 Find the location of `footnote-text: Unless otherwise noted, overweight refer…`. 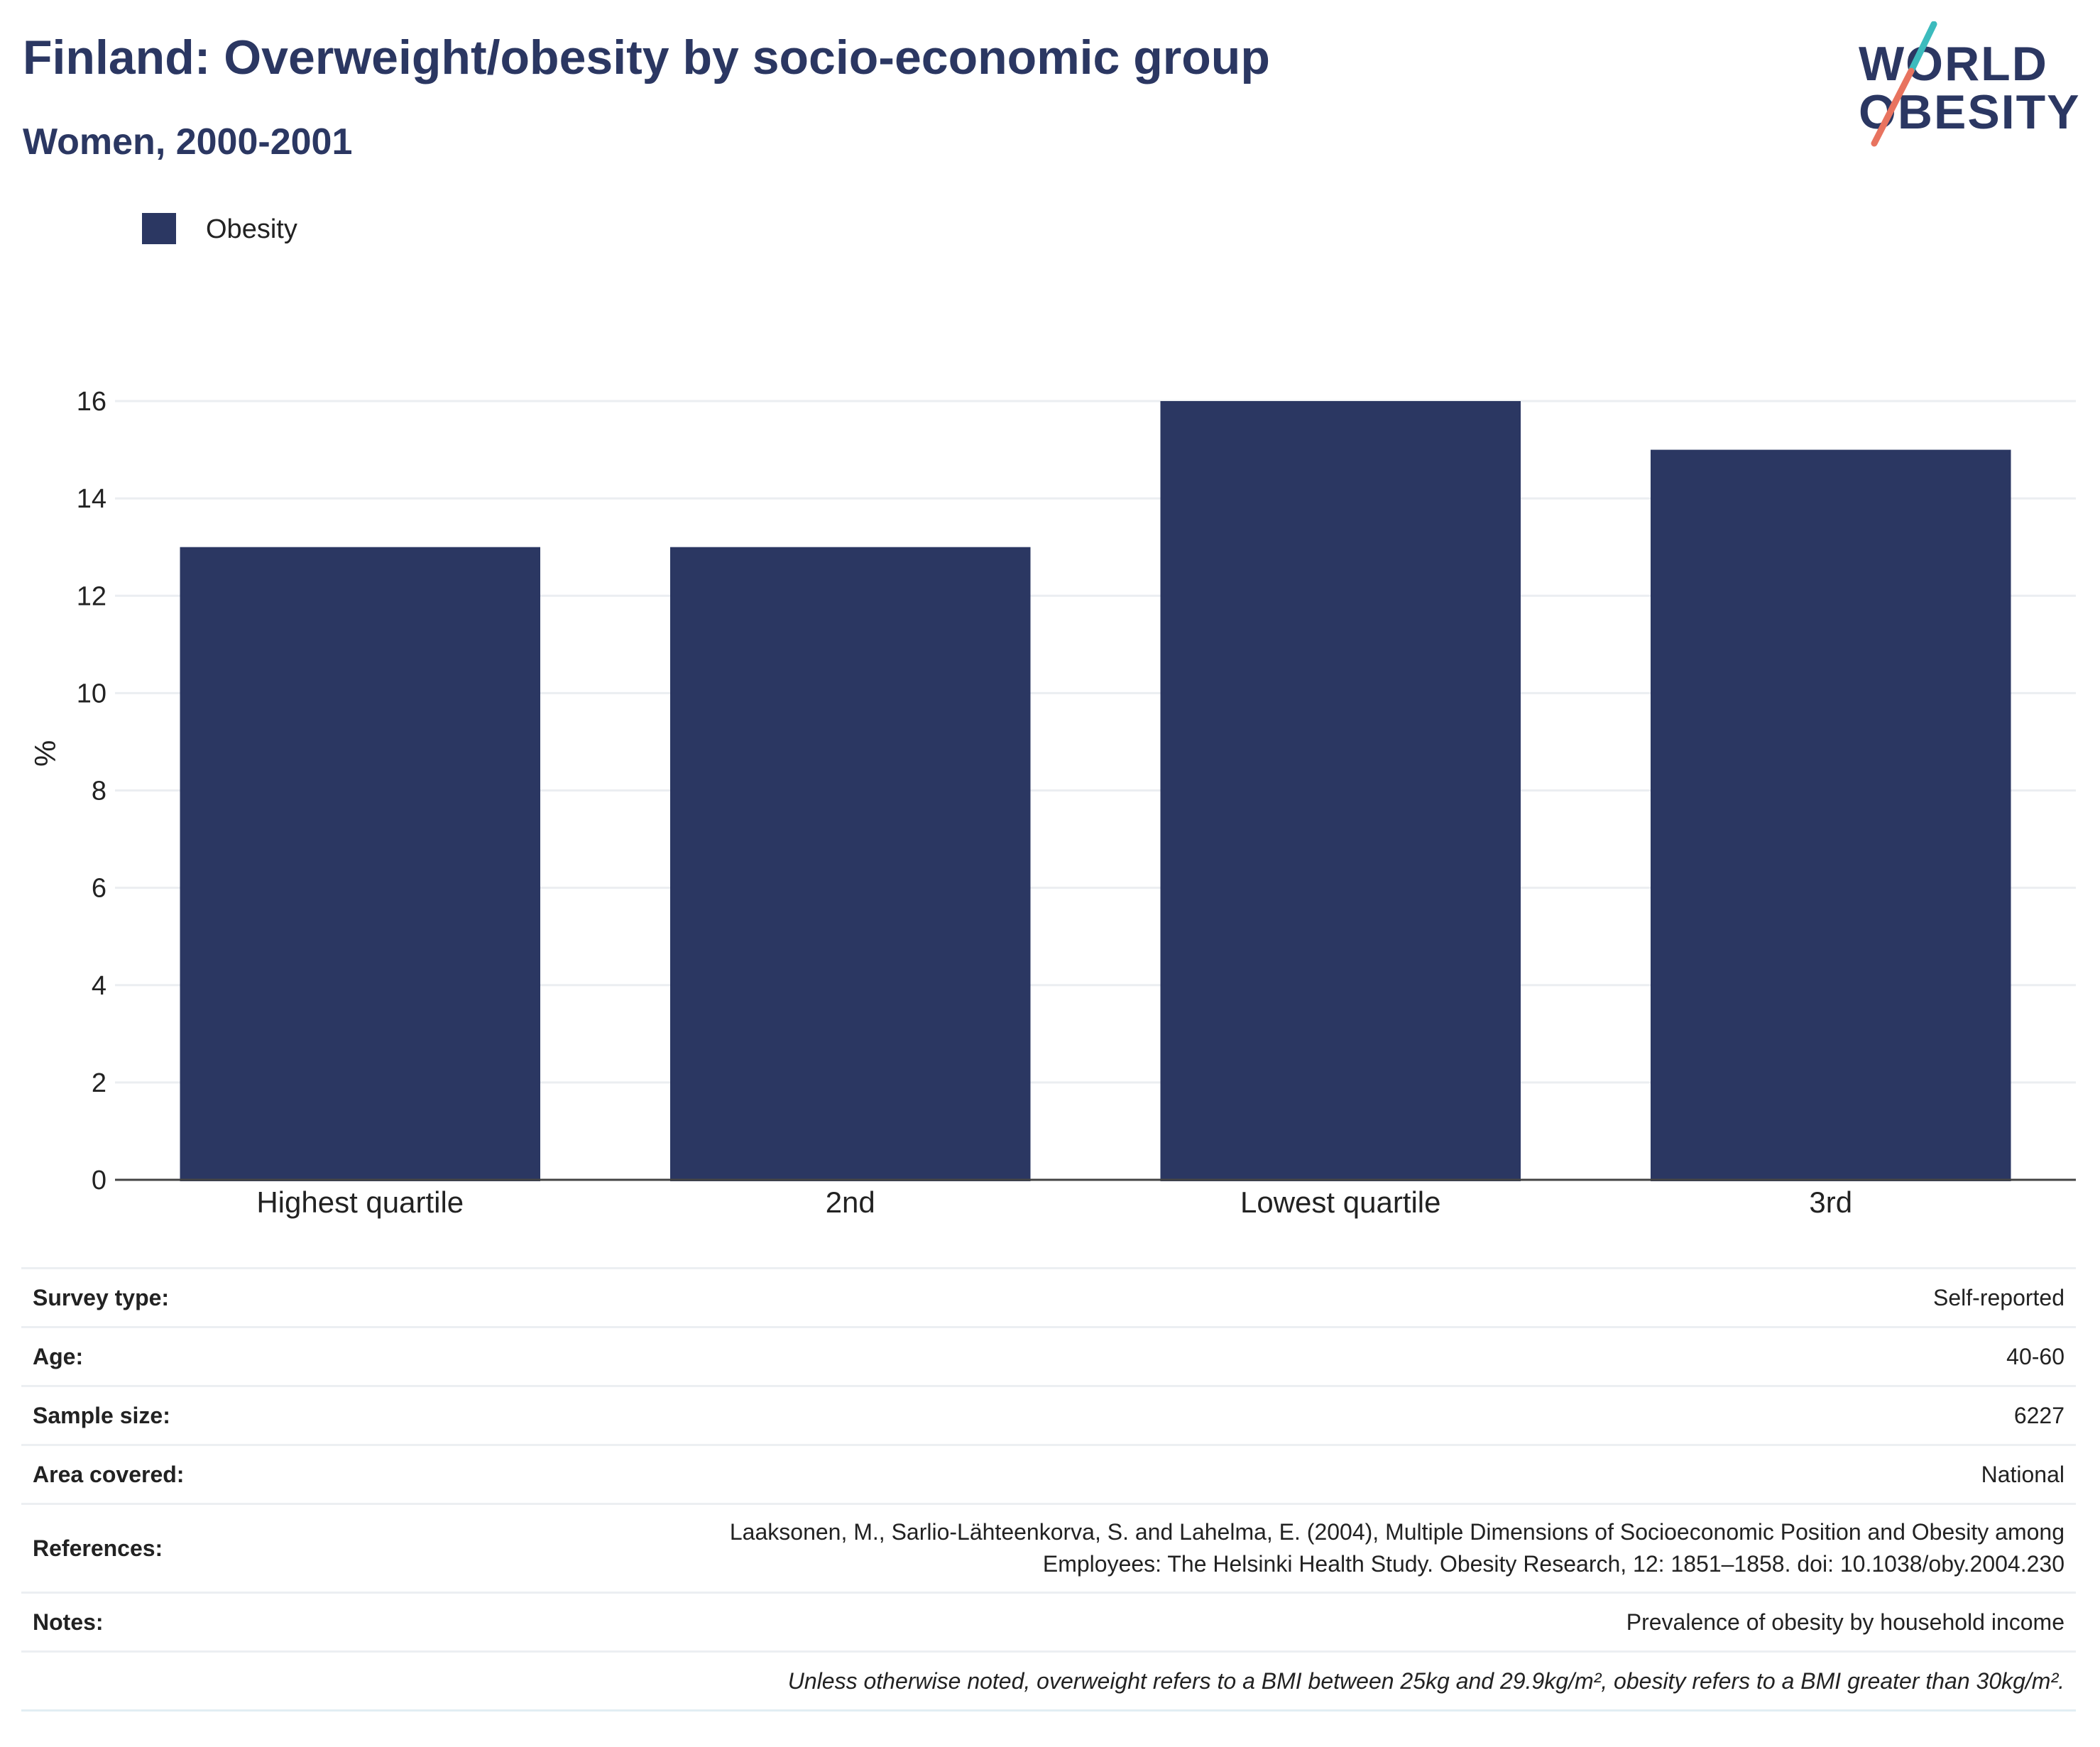

footnote-text: Unless otherwise noted, overweight refer… is located at coordinates (1426, 1680).